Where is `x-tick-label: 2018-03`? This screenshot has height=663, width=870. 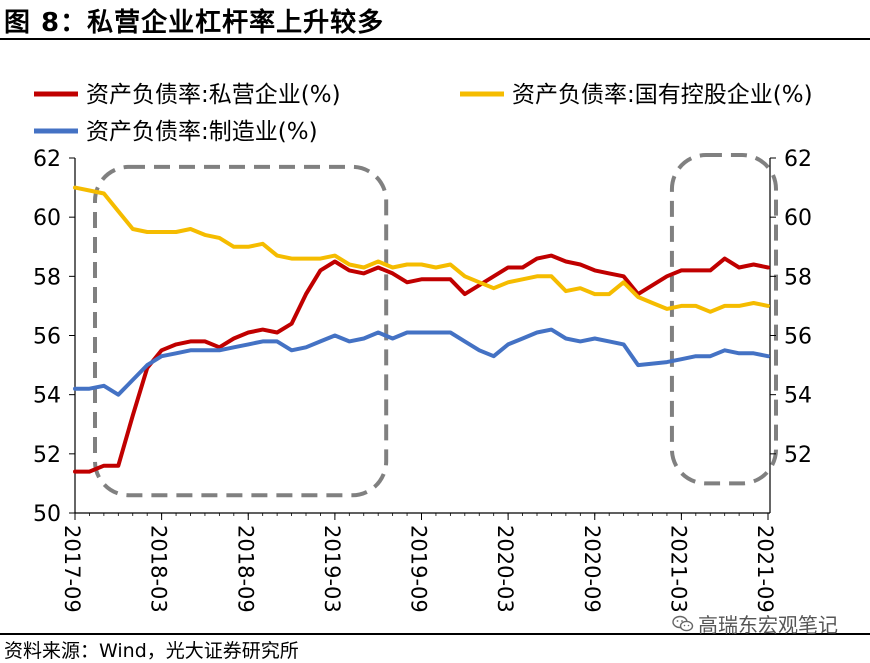 x-tick-label: 2018-03 is located at coordinates (159, 569).